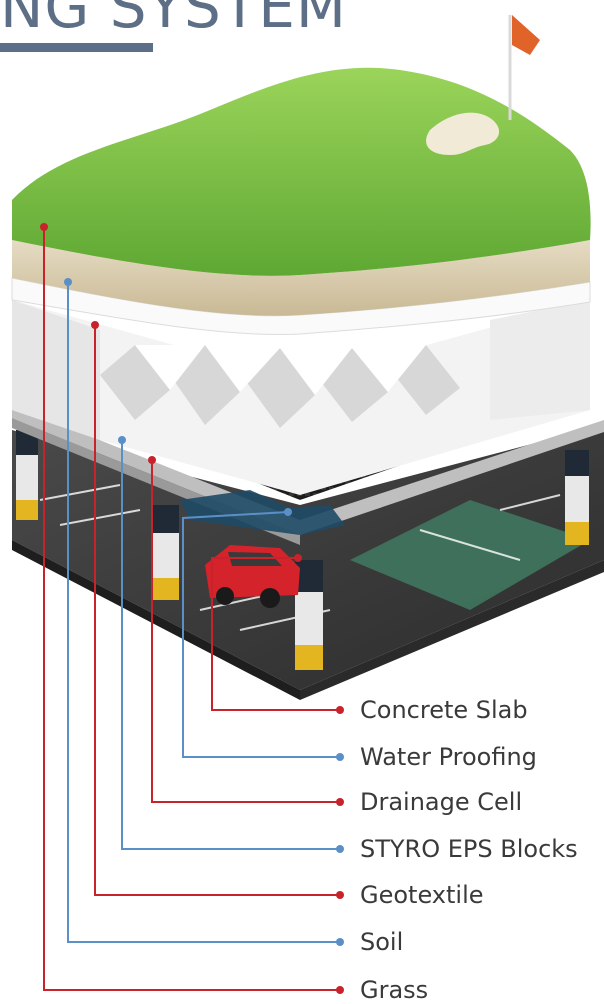  What do you see at coordinates (526, 35) in the screenshot?
I see `golf-flag-icon` at bounding box center [526, 35].